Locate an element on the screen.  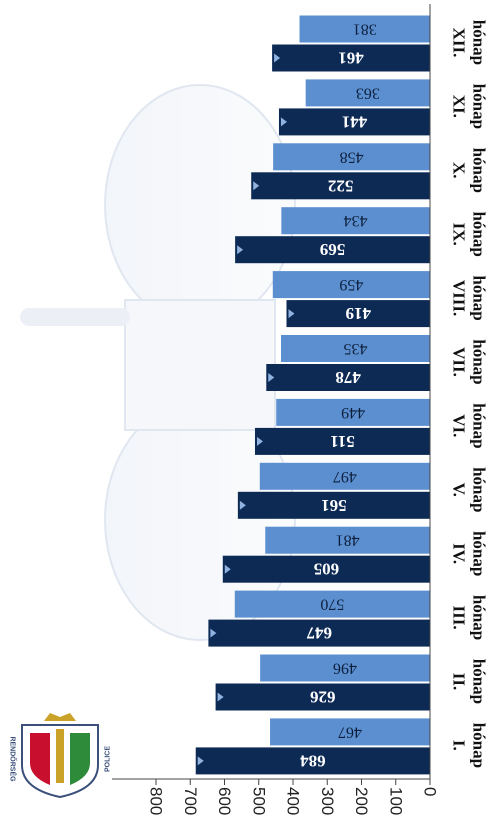
category-label-9-line-2: hónap is located at coordinates (479, 233).